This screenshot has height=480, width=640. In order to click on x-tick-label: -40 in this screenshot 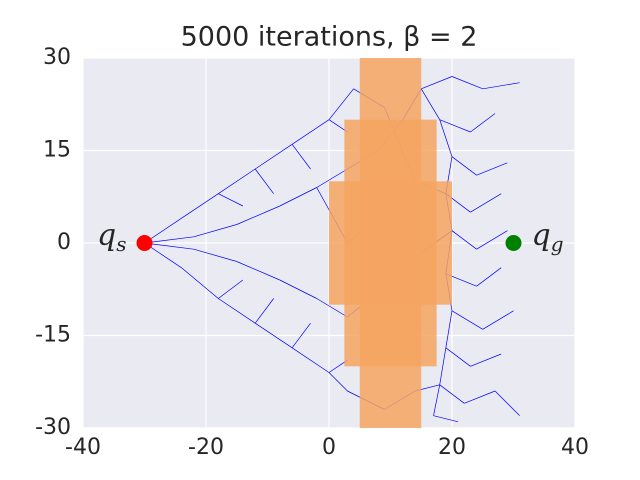, I will do `click(83, 447)`.